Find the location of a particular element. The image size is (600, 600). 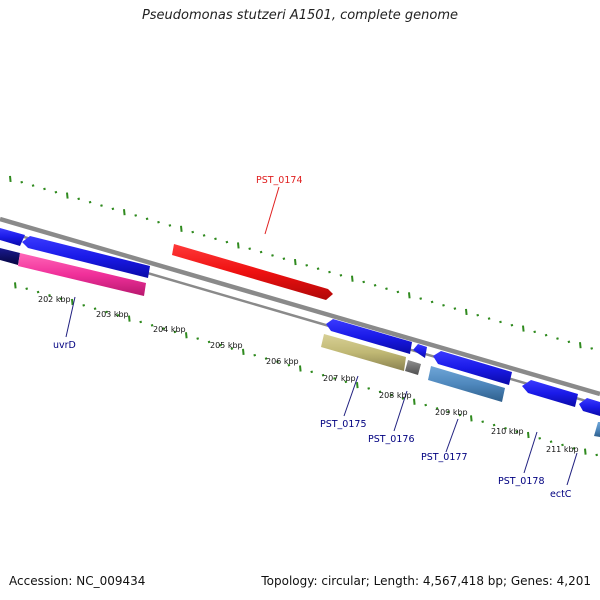

gene-arrow-uvrD-neighbor is located at coordinates (86, 257).